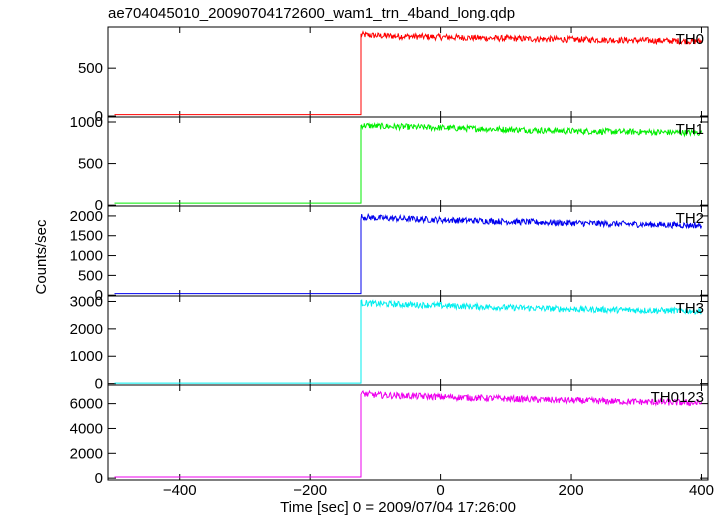 This screenshot has width=723, height=516. I want to click on y-tick-label: 6000, so click(86, 404).